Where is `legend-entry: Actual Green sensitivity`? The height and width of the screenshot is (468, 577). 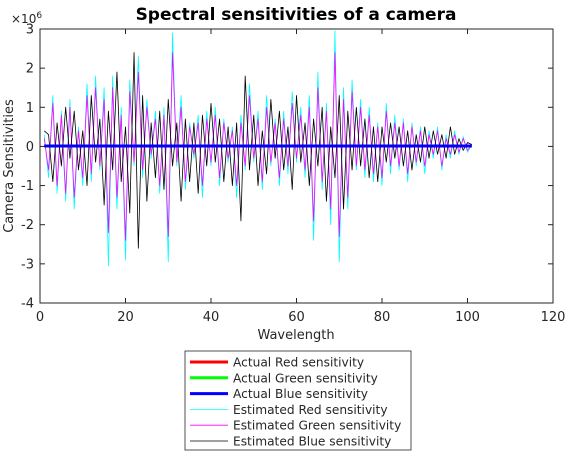
legend-entry: Actual Green sensitivity is located at coordinates (284, 378).